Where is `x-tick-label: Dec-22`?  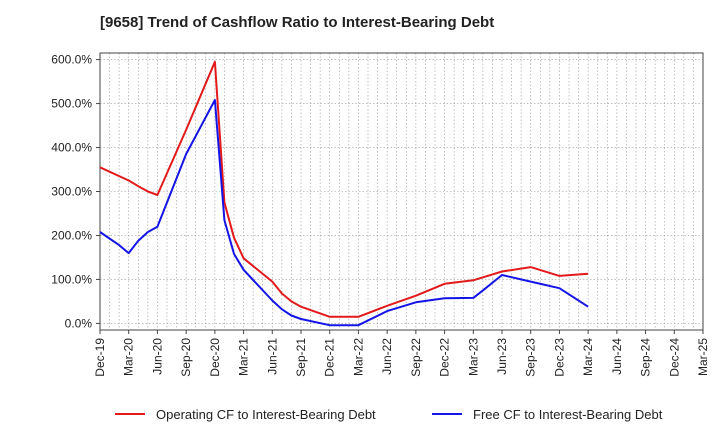
x-tick-label: Dec-22 is located at coordinates (445, 357).